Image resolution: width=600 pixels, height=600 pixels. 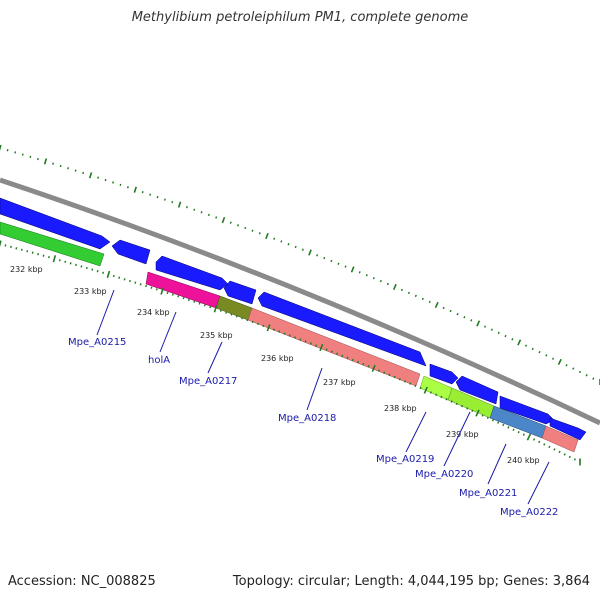 What do you see at coordinates (52, 244) in the screenshot?
I see `feature-bar-green` at bounding box center [52, 244].